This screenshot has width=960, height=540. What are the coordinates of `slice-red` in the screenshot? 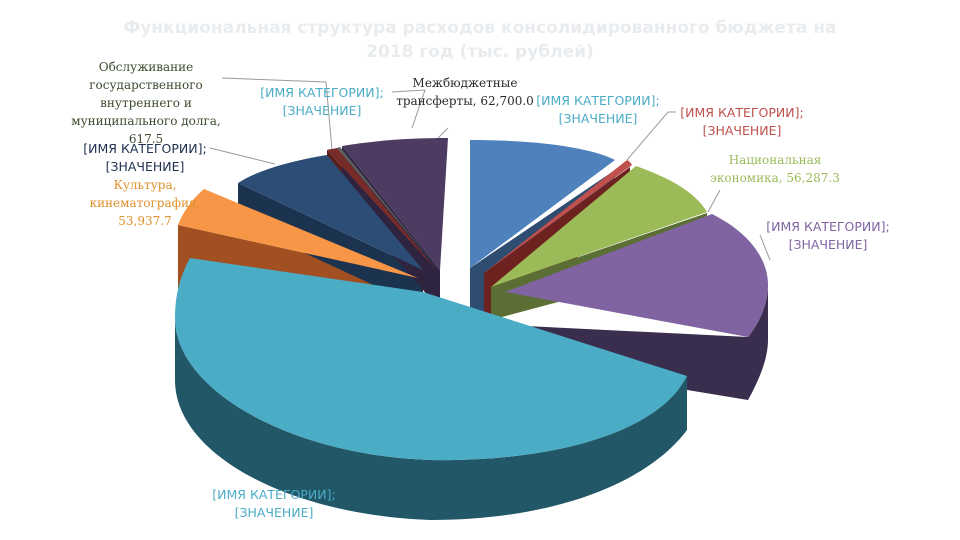 It's located at (558, 216).